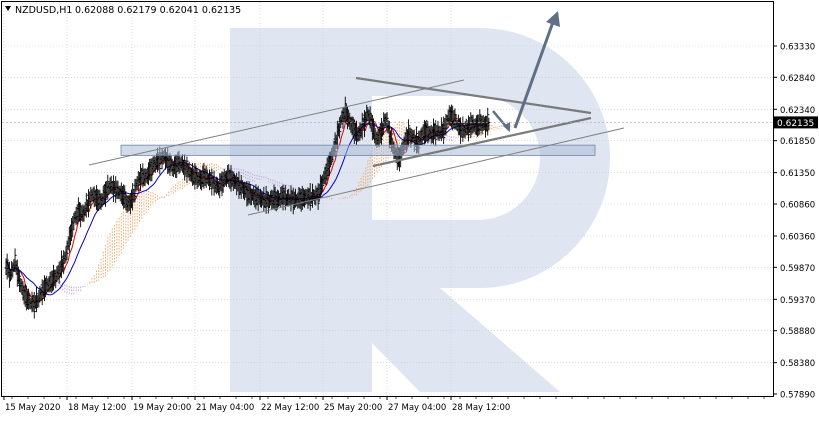 This screenshot has width=819, height=422. Describe the element at coordinates (797, 237) in the screenshot. I see `y-tick-label: 0.60360` at that location.